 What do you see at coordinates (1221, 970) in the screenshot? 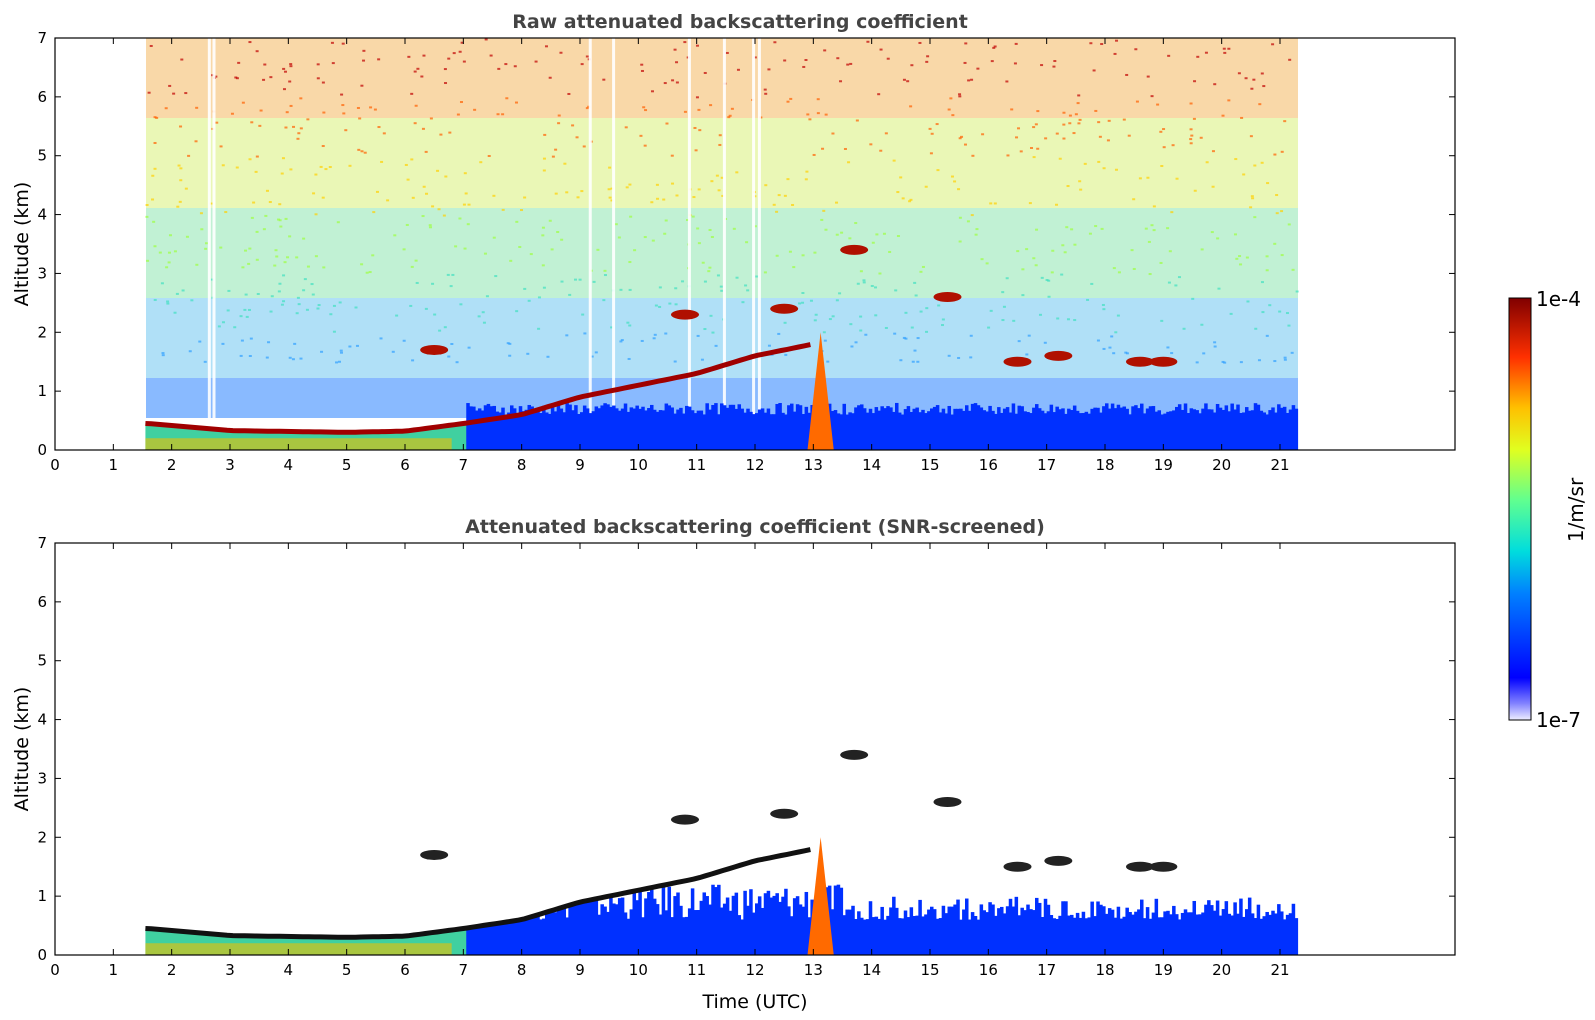
I see `bottom-x-tick-label: 20` at bounding box center [1221, 970].